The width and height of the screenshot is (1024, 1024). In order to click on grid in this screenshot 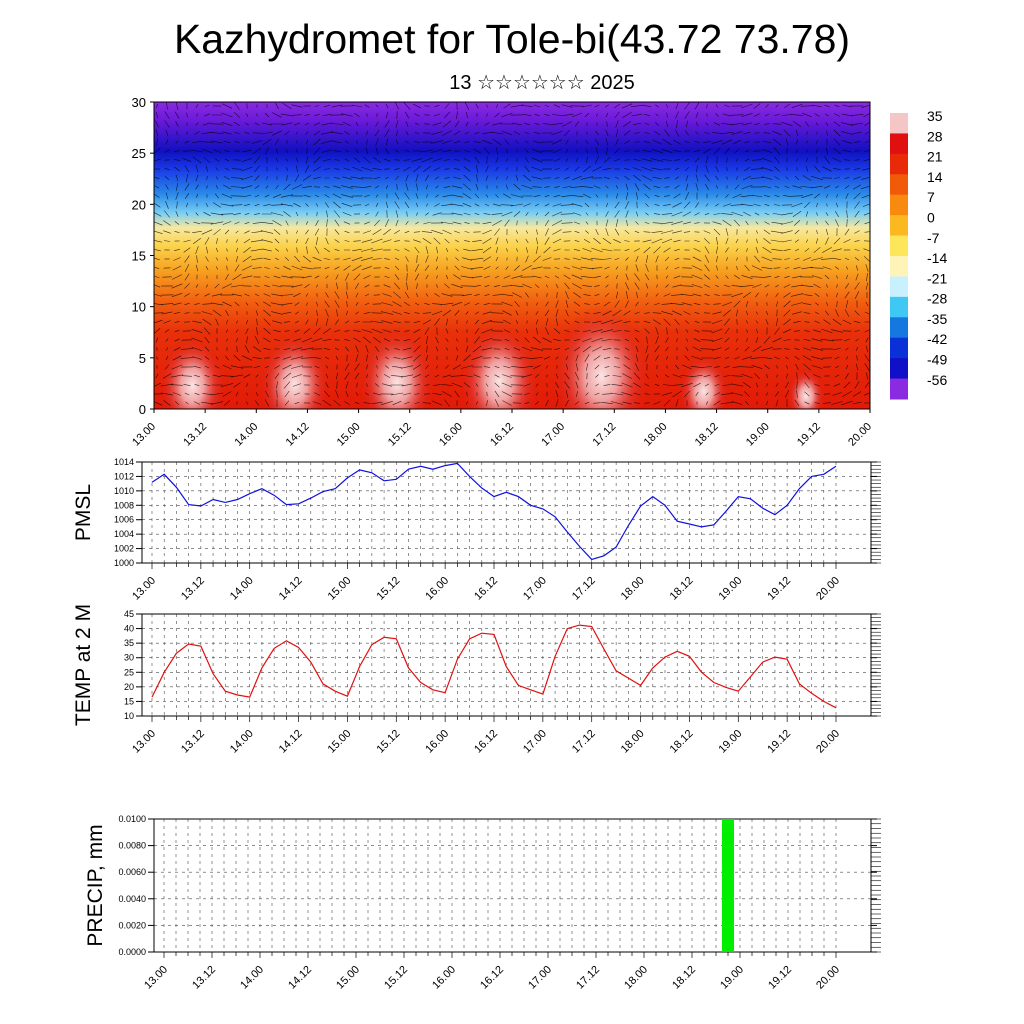, I will do `click(512, 885)`.